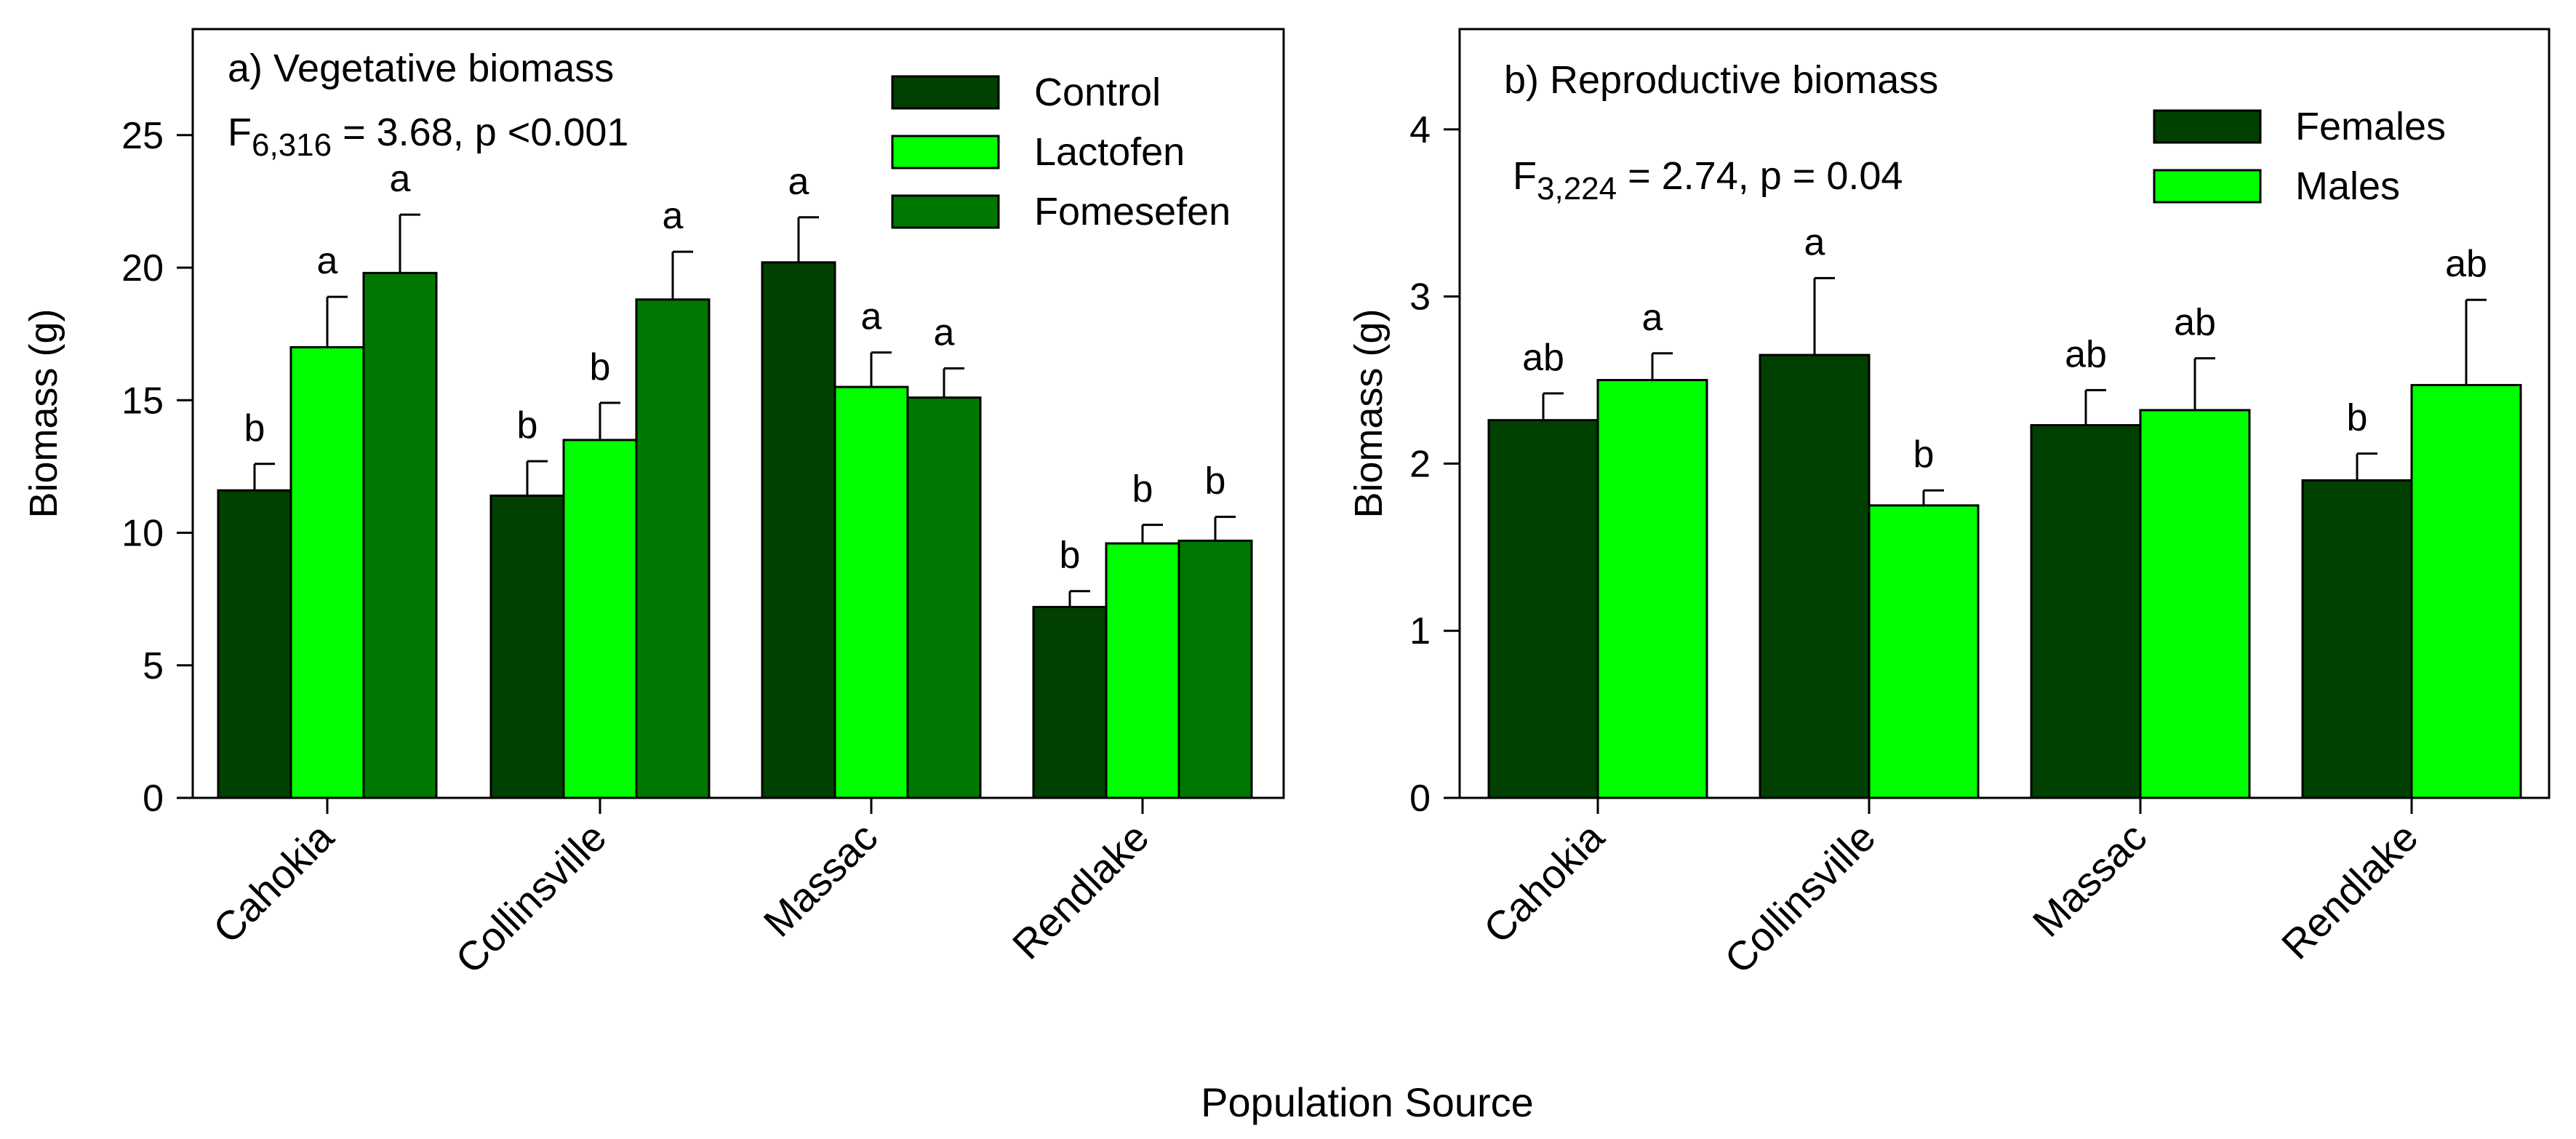 The width and height of the screenshot is (2576, 1139). Describe the element at coordinates (527, 646) in the screenshot. I see `bar-a-control-collinsville` at that location.